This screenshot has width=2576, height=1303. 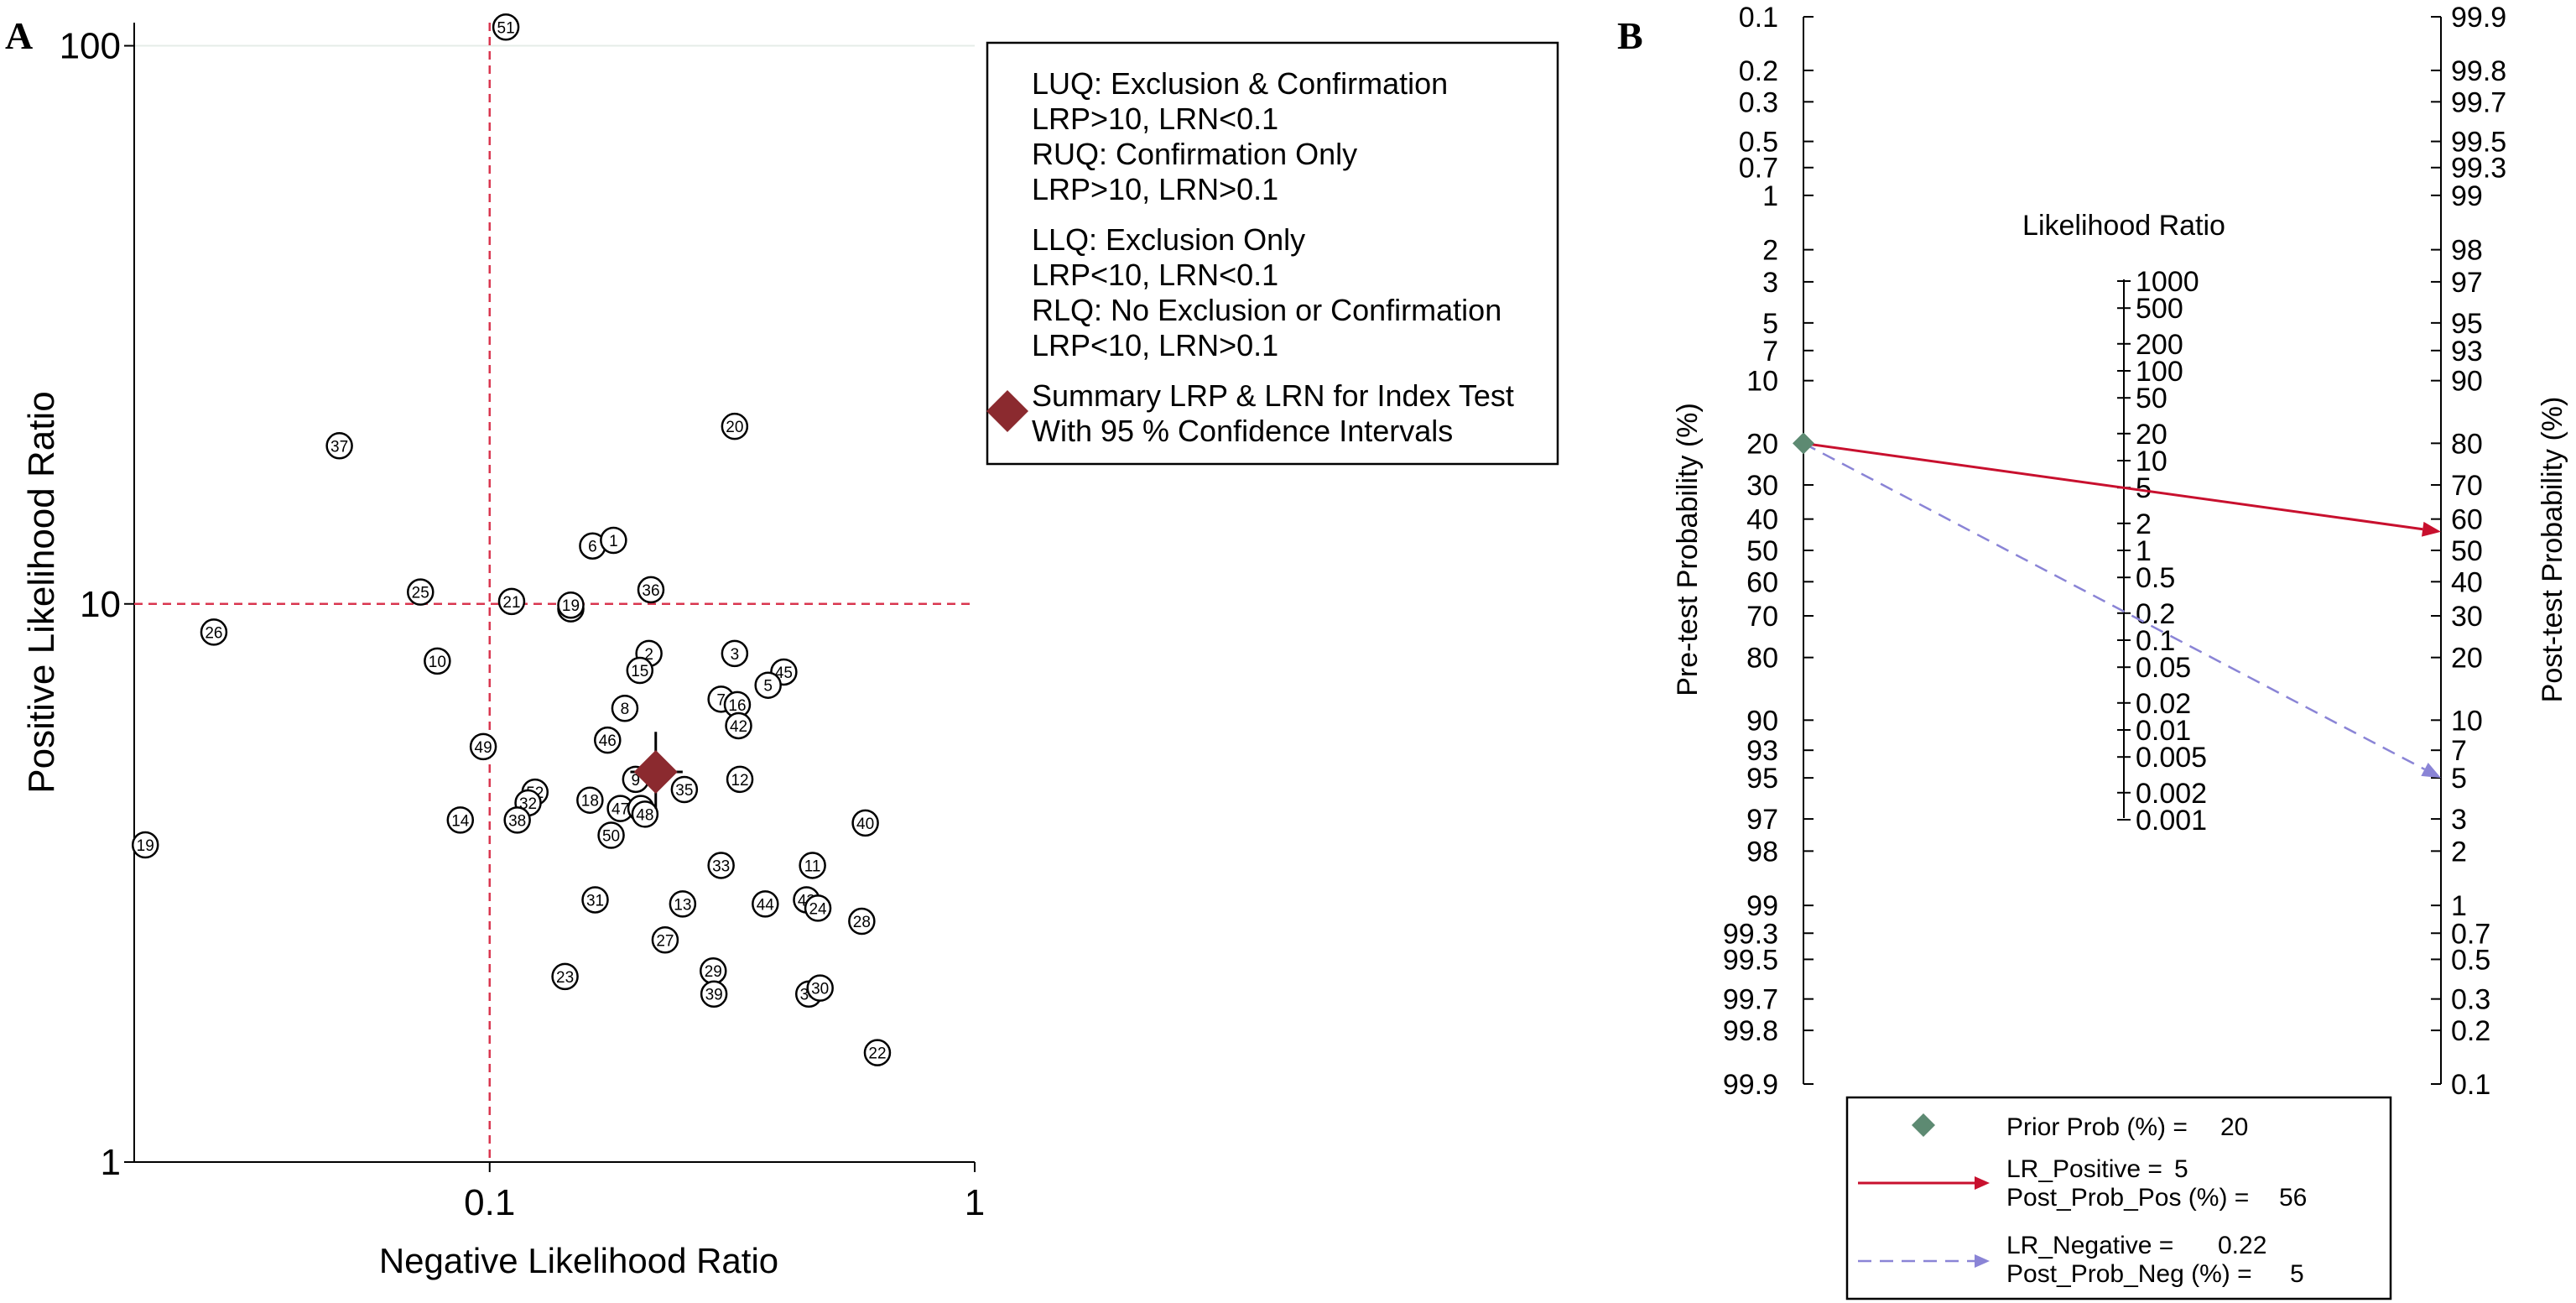 I want to click on study-point: 29, so click(x=713, y=970).